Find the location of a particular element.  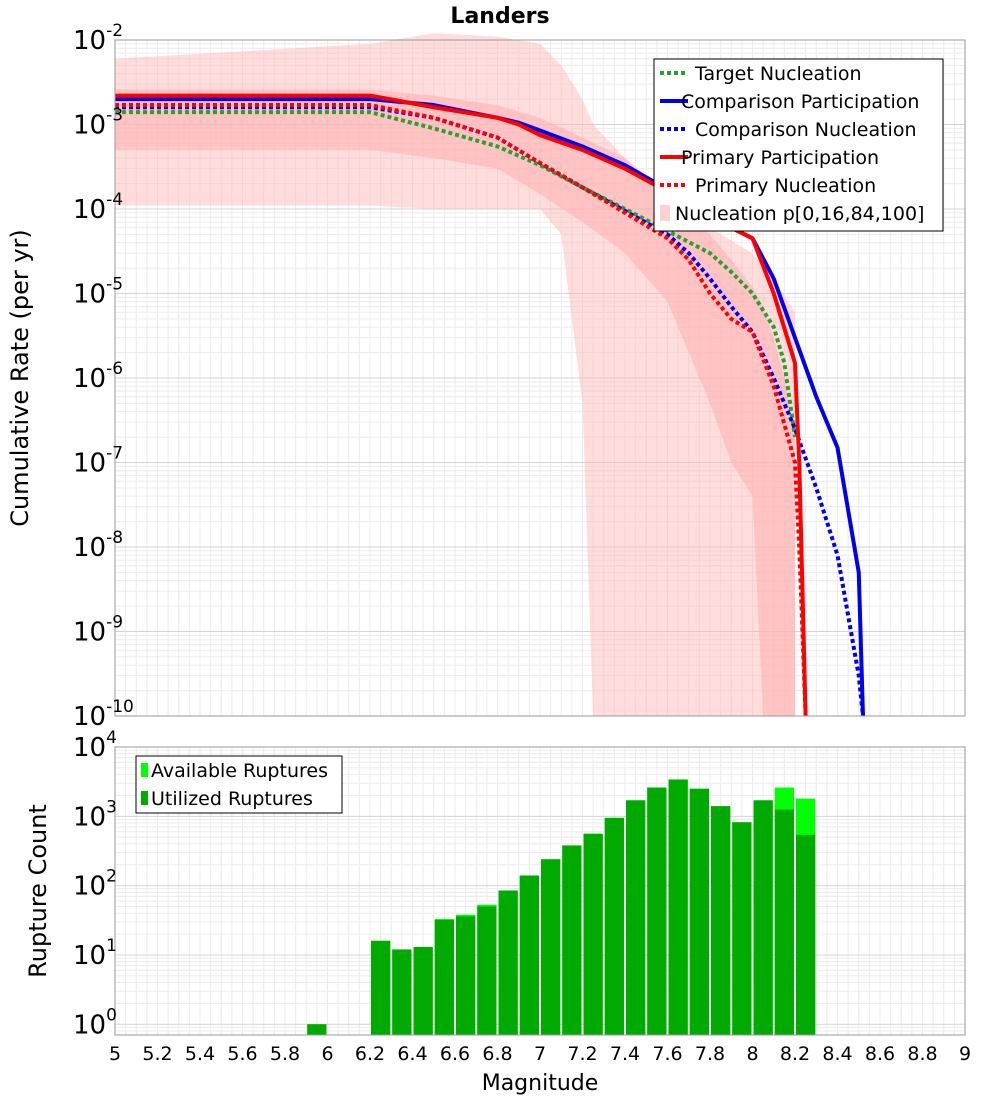

top-y-tick-labels: 10-210-310-410-510-610-710-810-910-10 is located at coordinates (103, 376).